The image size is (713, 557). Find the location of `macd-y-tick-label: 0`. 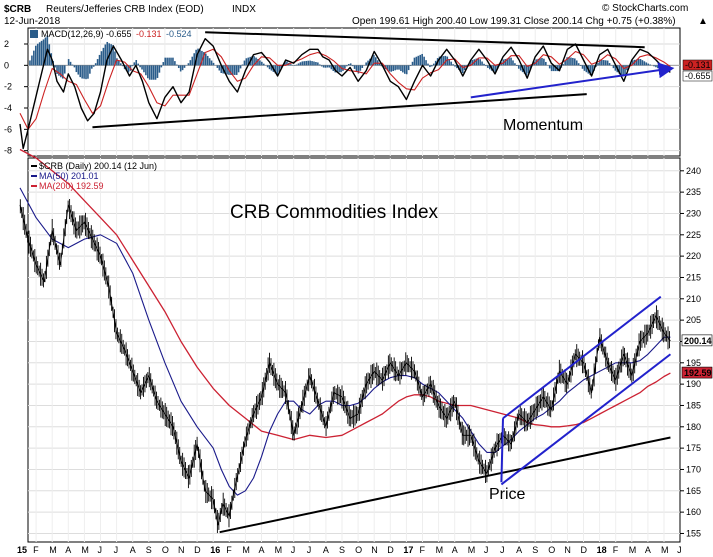

macd-y-tick-label: 0 is located at coordinates (6, 65).